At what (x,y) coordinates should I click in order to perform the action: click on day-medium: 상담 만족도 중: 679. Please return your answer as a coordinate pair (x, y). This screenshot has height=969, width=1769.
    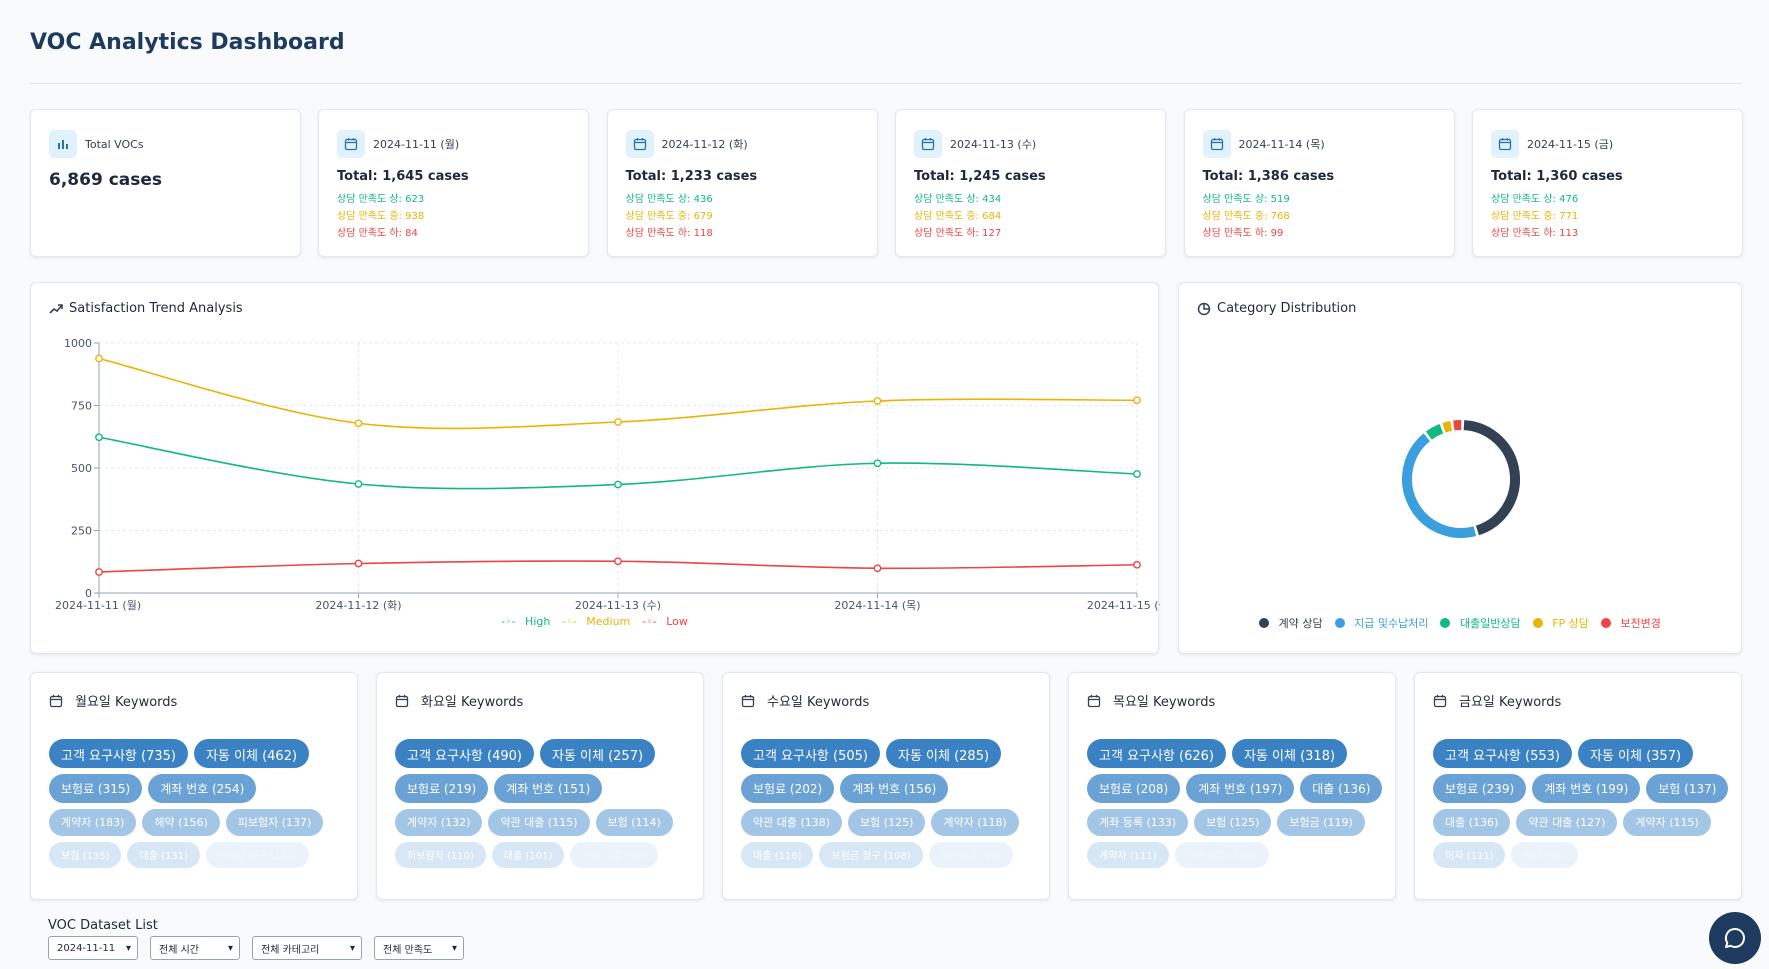
    Looking at the image, I should click on (669, 216).